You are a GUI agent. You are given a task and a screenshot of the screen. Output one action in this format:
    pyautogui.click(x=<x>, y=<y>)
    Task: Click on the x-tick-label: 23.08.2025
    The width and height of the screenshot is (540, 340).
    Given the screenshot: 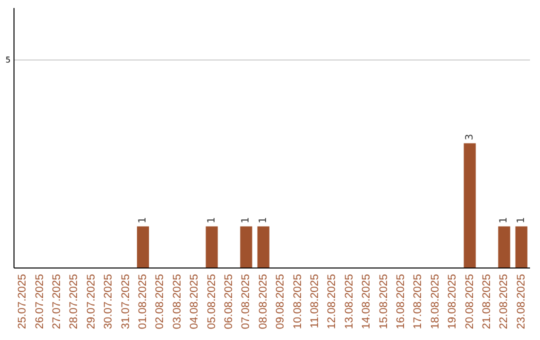 What is the action you would take?
    pyautogui.click(x=521, y=302)
    